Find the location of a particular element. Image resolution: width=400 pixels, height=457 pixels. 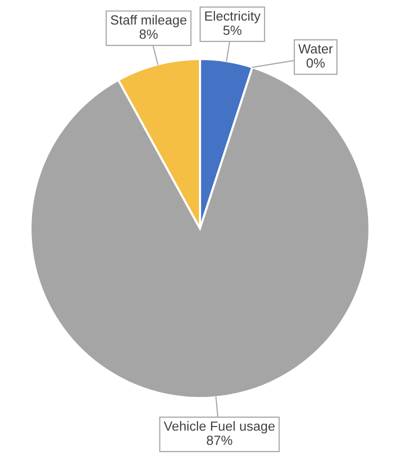

data-label: 87% is located at coordinates (219, 441).